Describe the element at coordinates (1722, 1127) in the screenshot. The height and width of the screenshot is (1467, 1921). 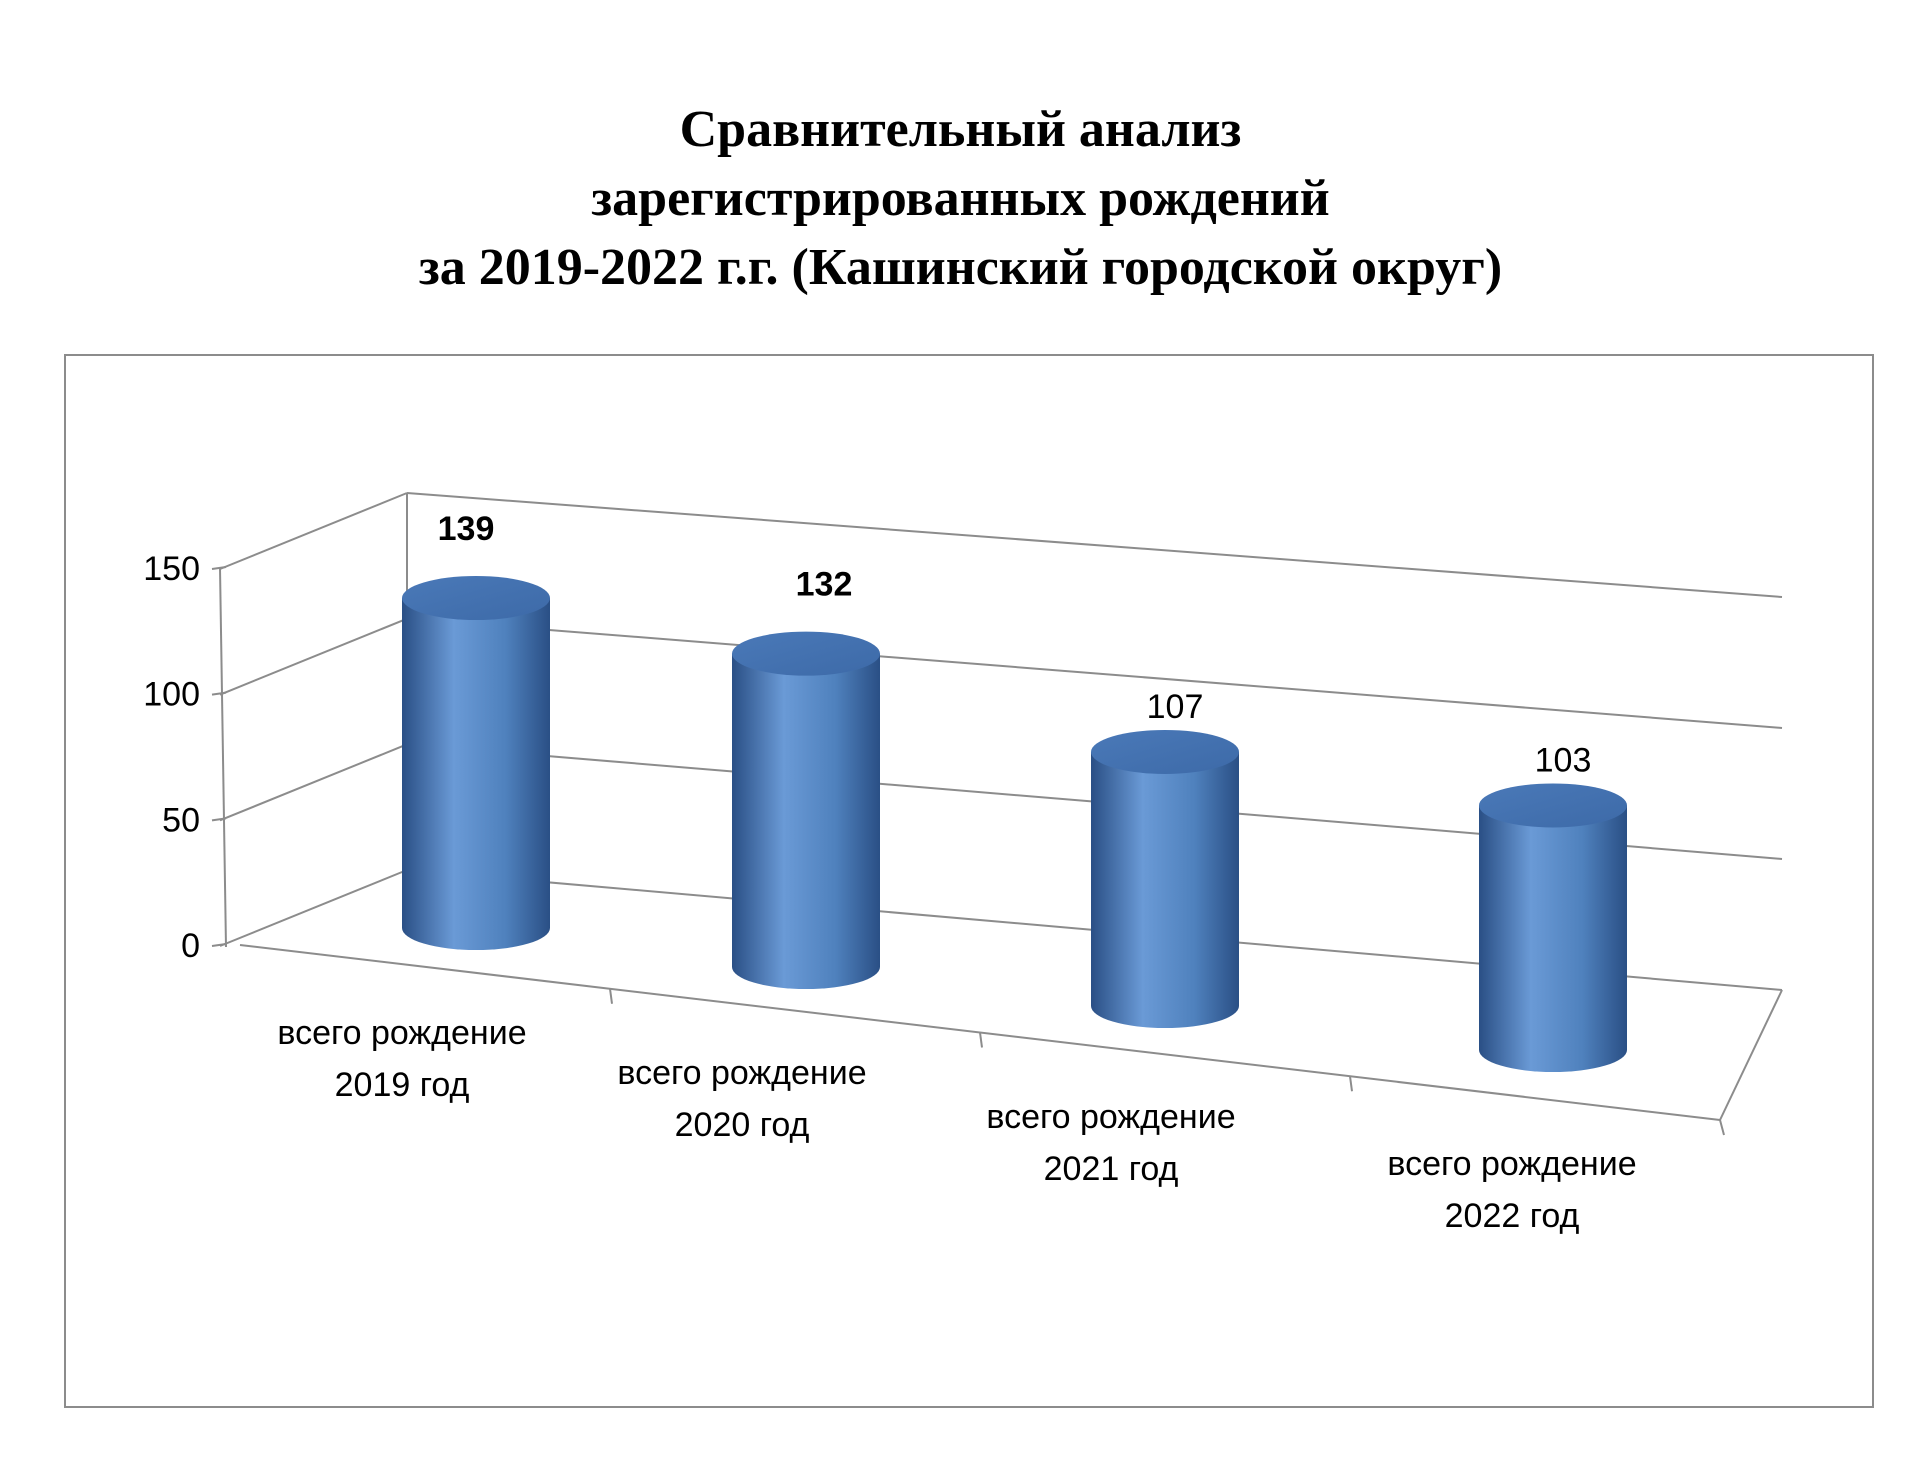
I see `x-axis-end-tick` at that location.